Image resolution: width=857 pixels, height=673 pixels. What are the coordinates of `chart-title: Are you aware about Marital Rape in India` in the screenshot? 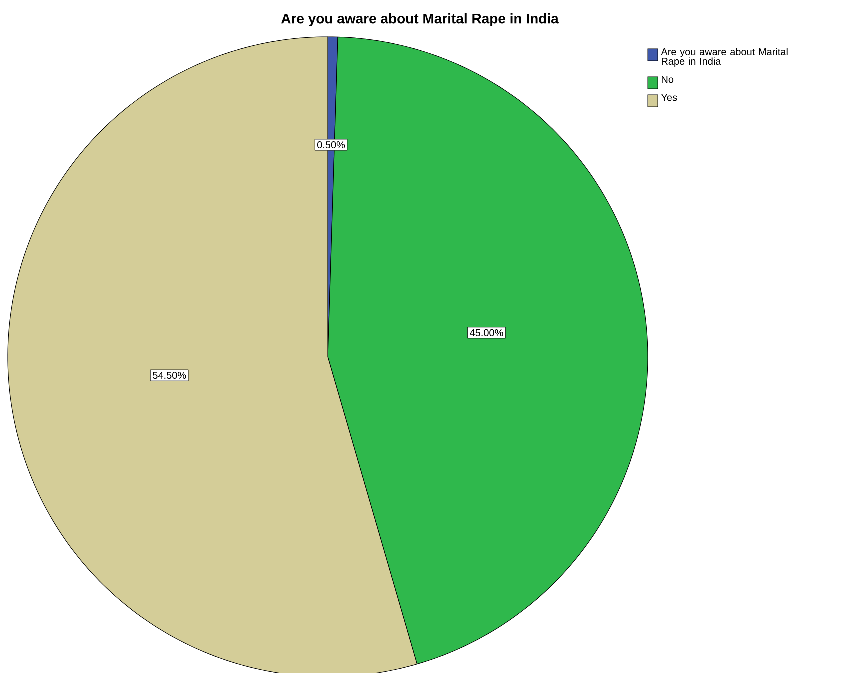 It's located at (420, 20).